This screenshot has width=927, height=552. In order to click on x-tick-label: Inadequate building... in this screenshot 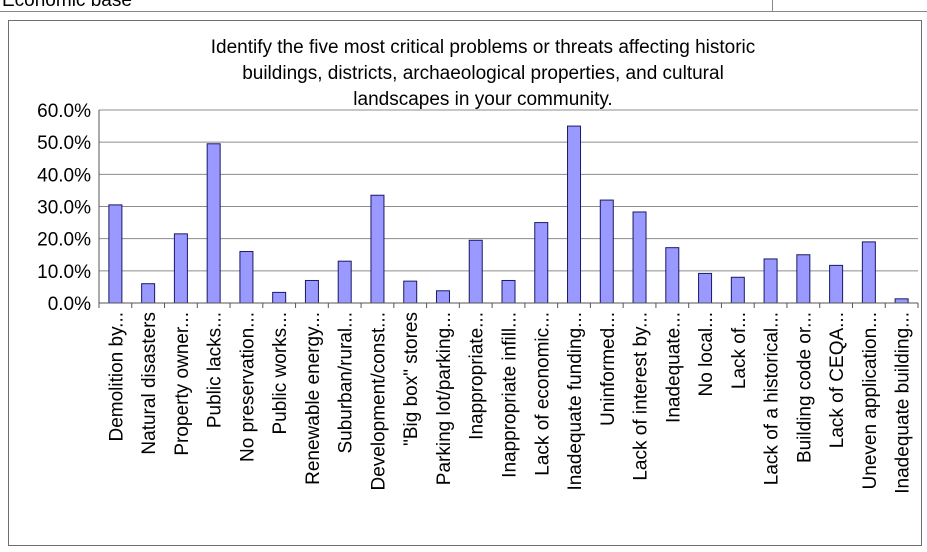, I will do `click(903, 403)`.